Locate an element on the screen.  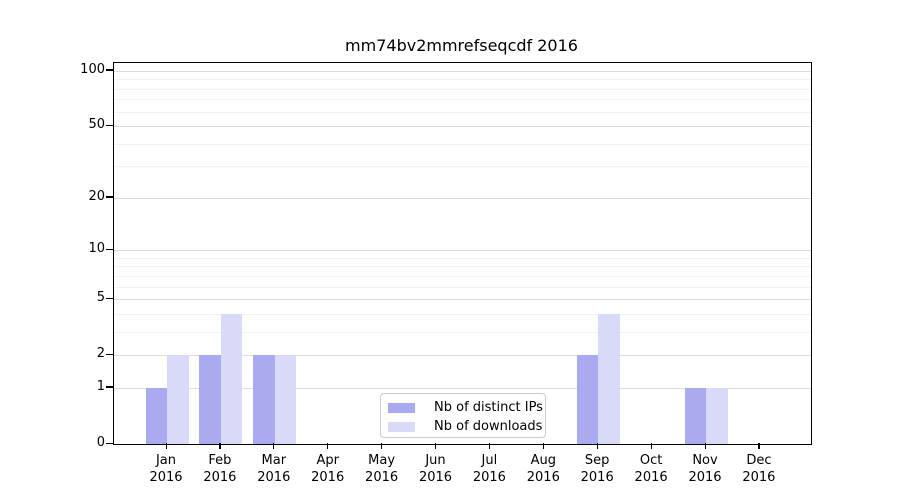
x-tick-label-month: Sep is located at coordinates (597, 460).